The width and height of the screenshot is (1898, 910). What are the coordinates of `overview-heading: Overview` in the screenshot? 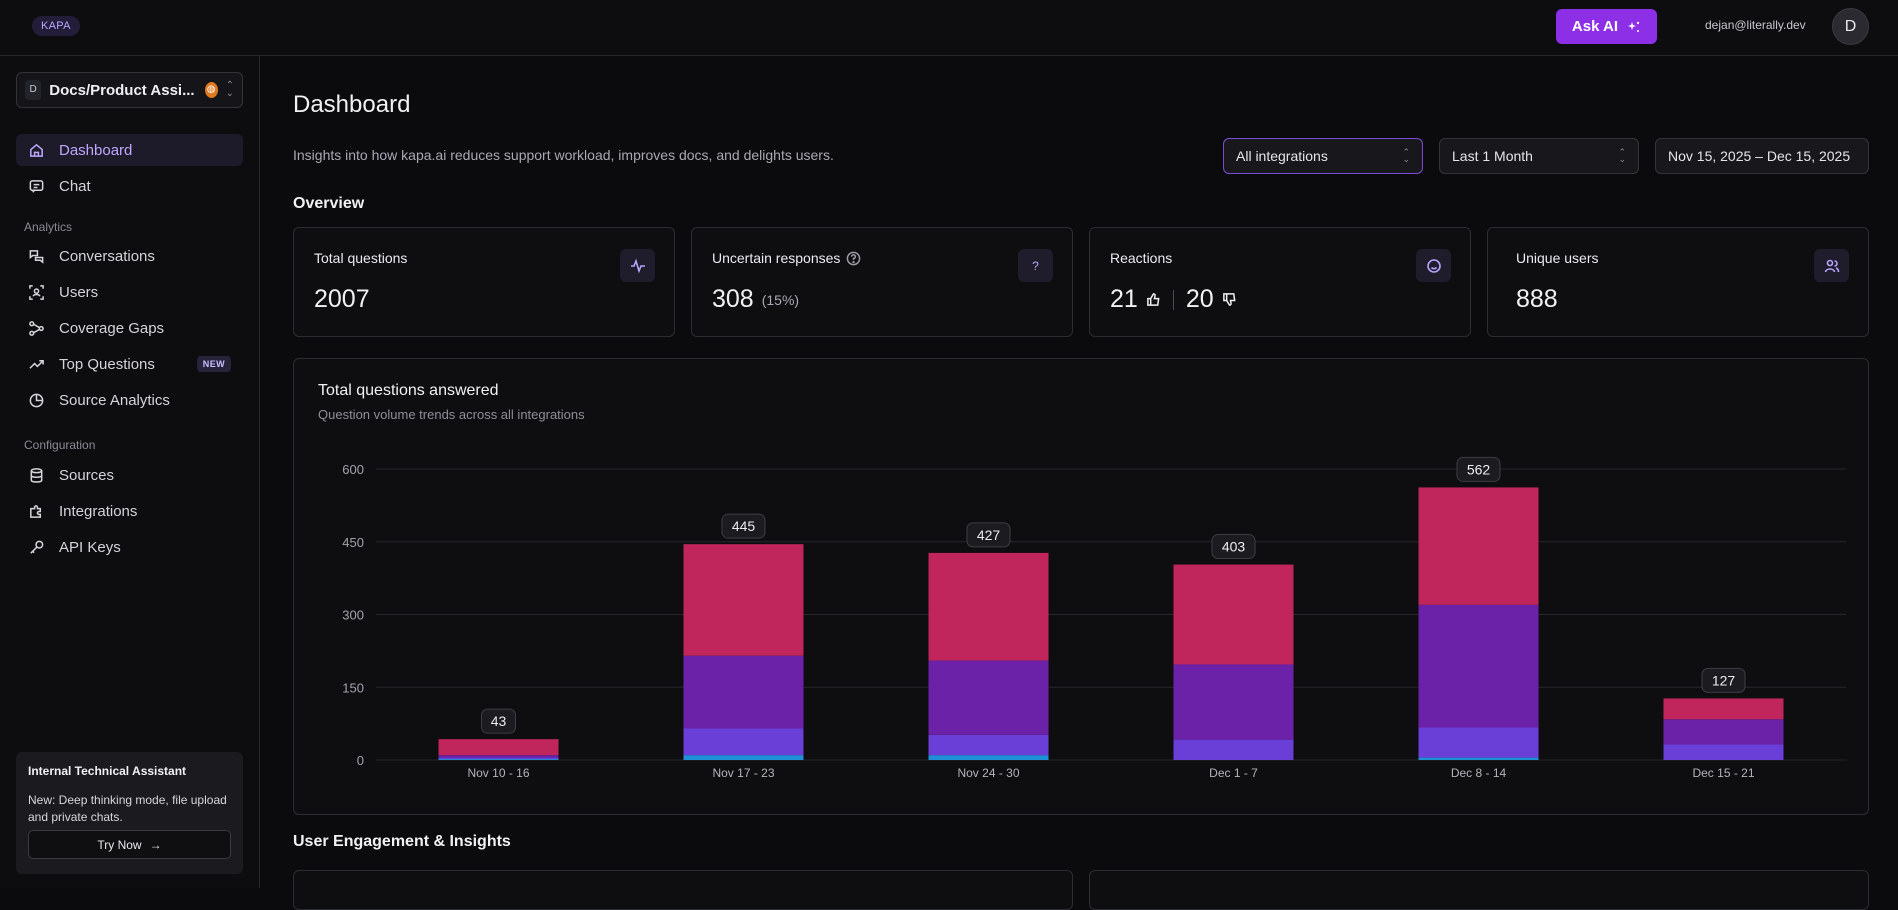 It's located at (329, 203).